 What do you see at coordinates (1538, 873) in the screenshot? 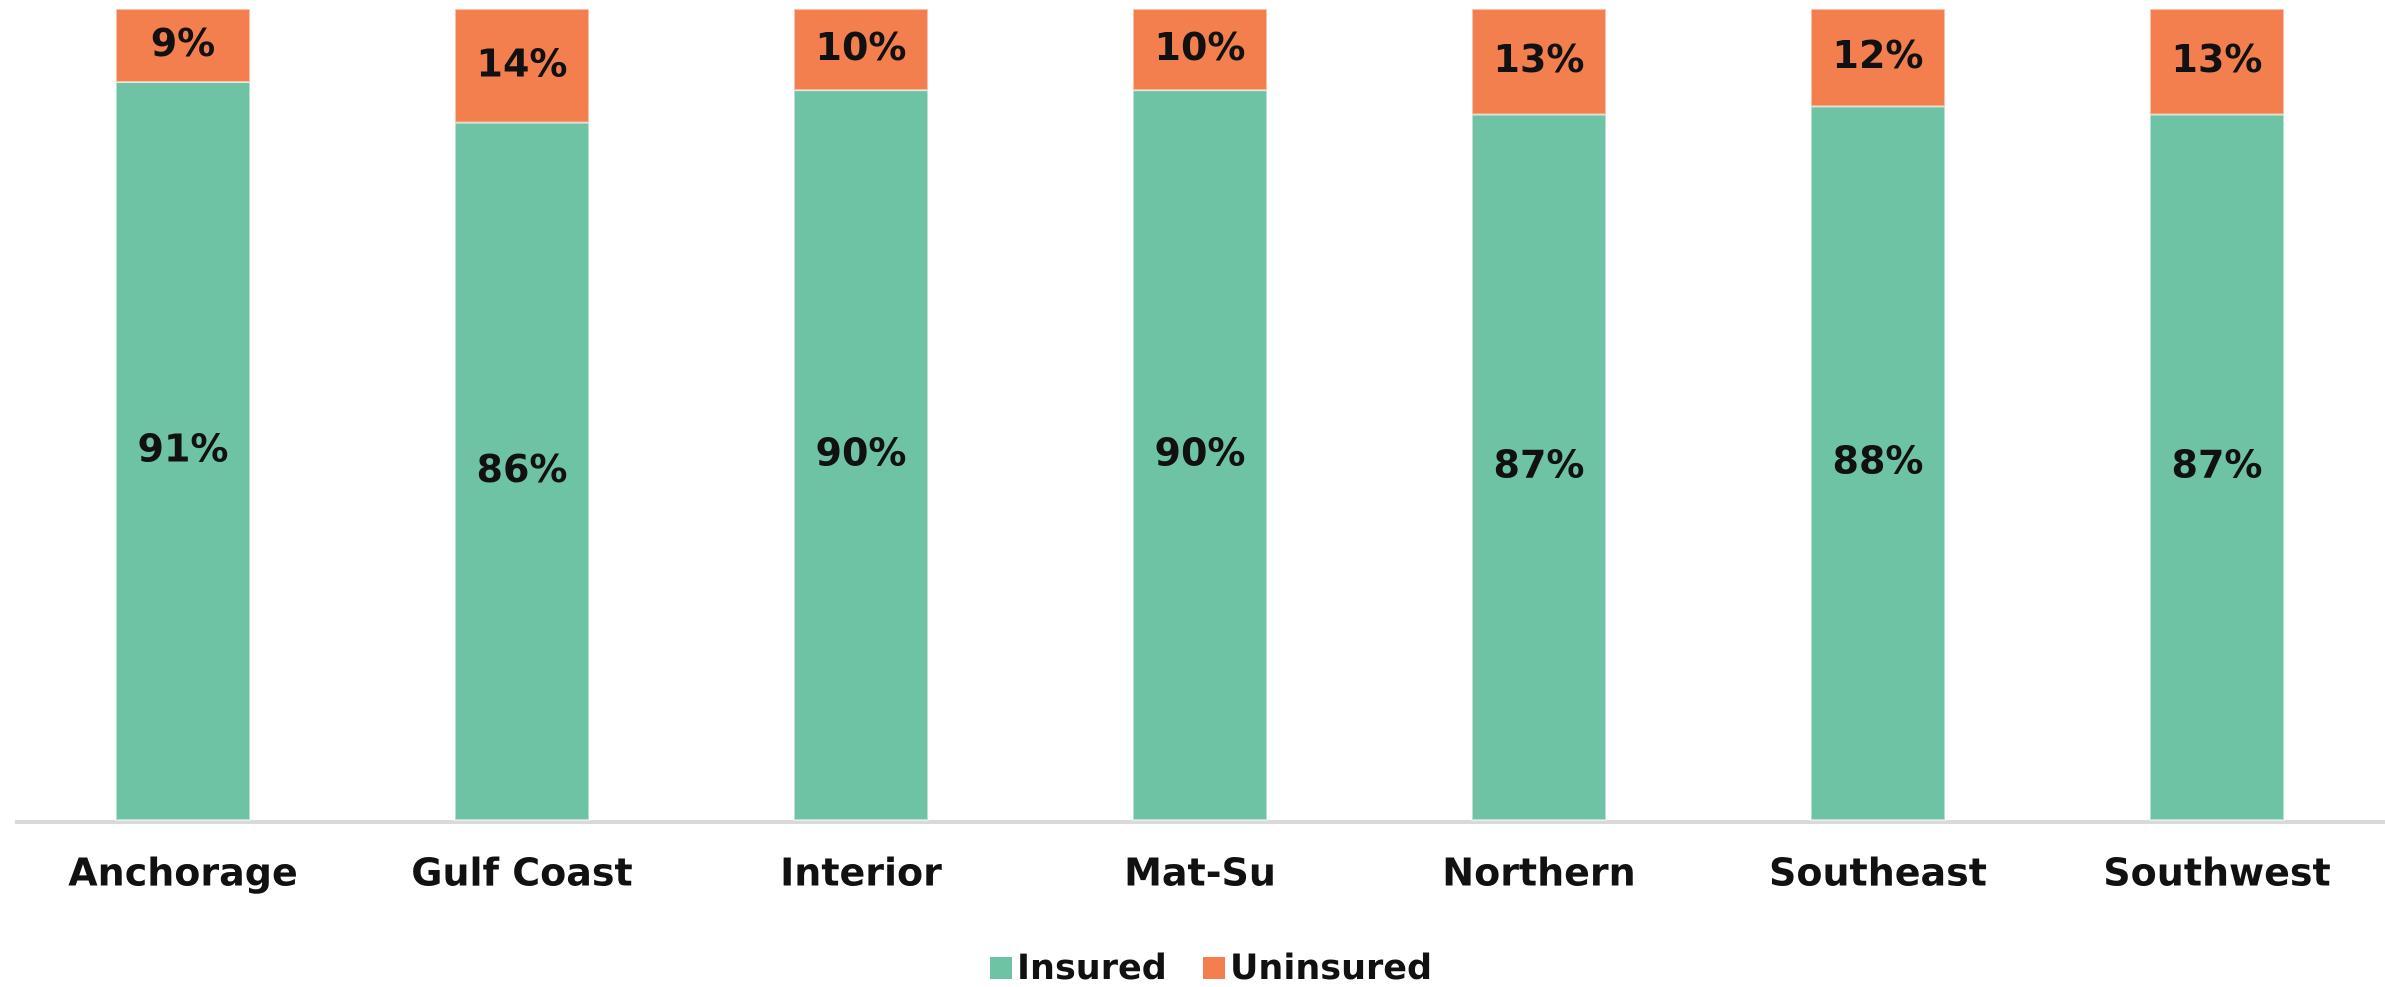
I see `x-tick-label: Northern` at bounding box center [1538, 873].